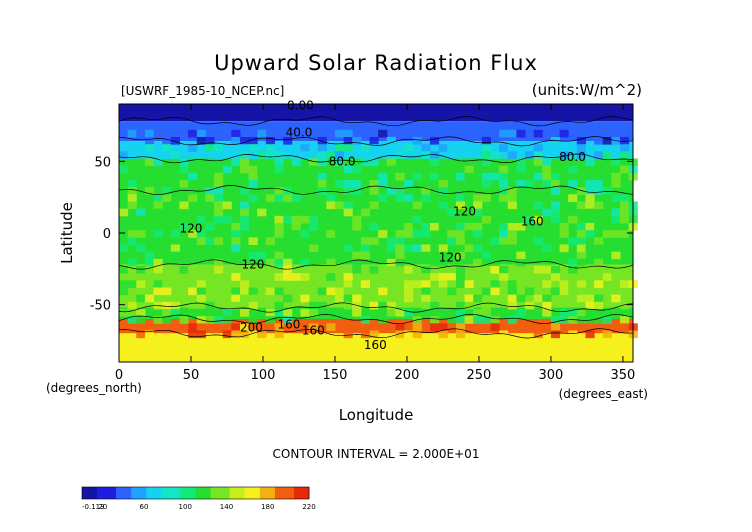 The image size is (752, 532). Describe the element at coordinates (450, 257) in the screenshot. I see `contour-label: 120` at that location.